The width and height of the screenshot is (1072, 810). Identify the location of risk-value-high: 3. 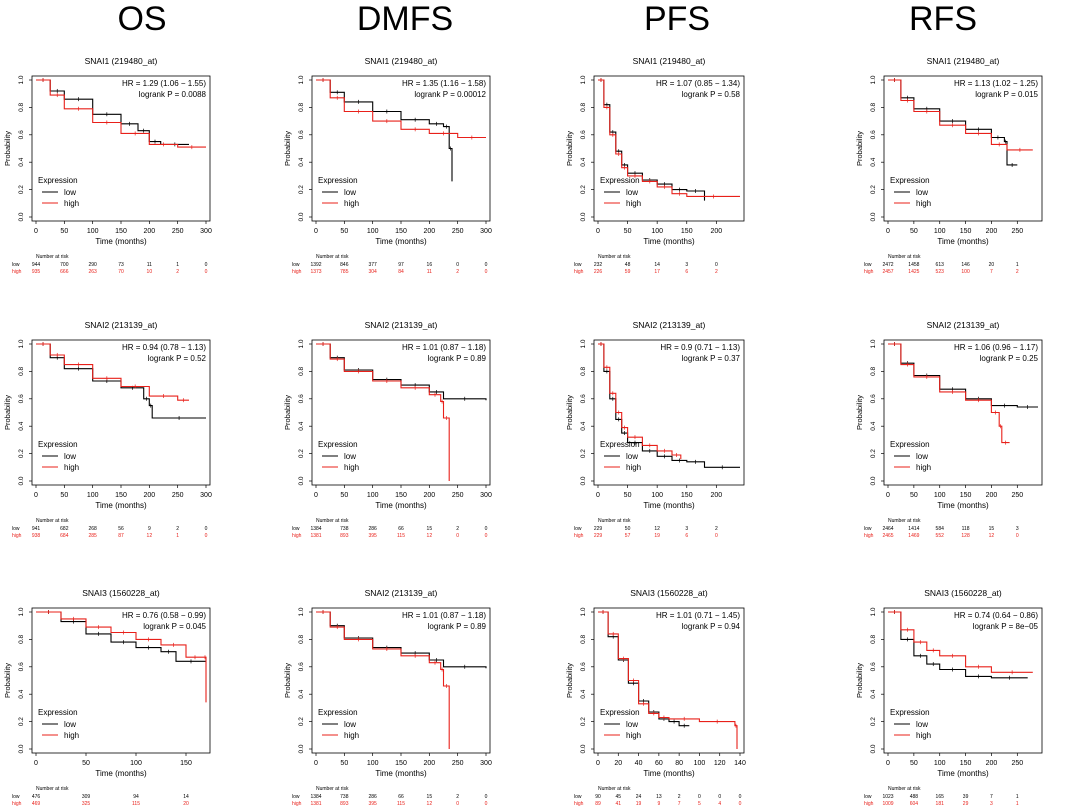
(991, 804).